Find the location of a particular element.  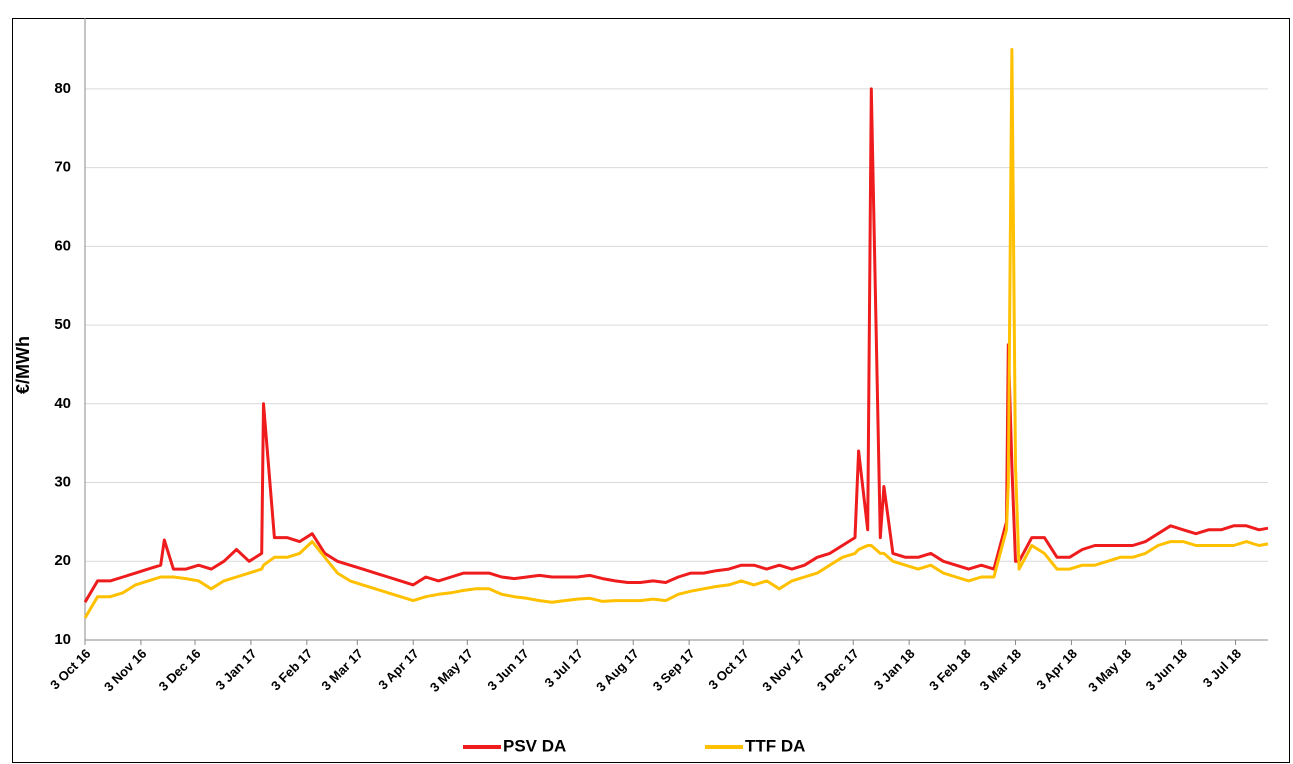

x-tick-label: 3 Oct 17 is located at coordinates (728, 669).